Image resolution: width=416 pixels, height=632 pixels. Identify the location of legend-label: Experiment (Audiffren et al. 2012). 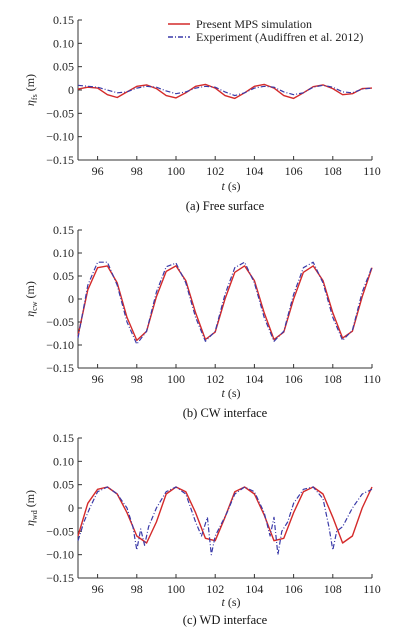
(279, 37).